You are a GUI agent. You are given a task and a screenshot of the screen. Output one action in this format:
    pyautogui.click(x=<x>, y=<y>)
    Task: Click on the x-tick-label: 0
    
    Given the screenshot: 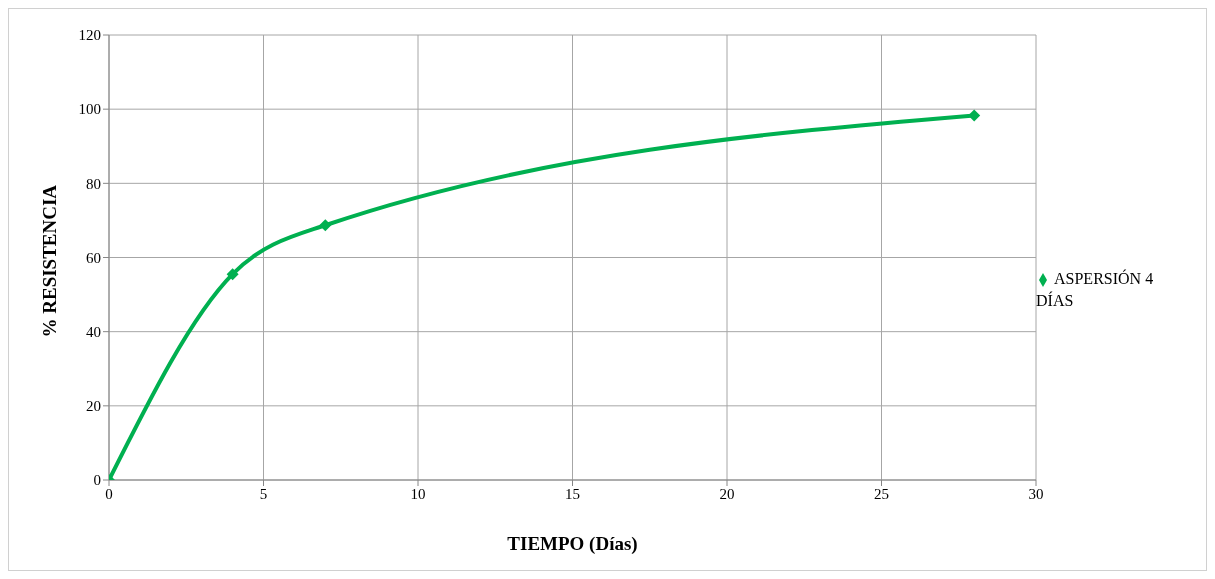 What is the action you would take?
    pyautogui.click(x=109, y=493)
    